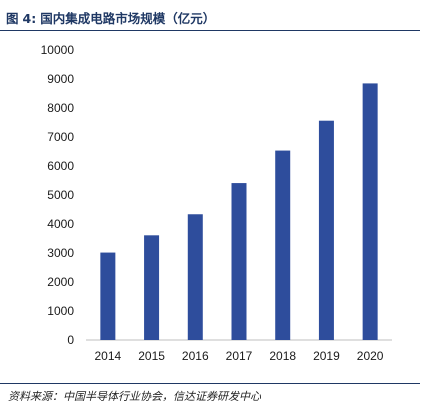  Describe the element at coordinates (60, 282) in the screenshot. I see `y-tick-label: 2000` at that location.